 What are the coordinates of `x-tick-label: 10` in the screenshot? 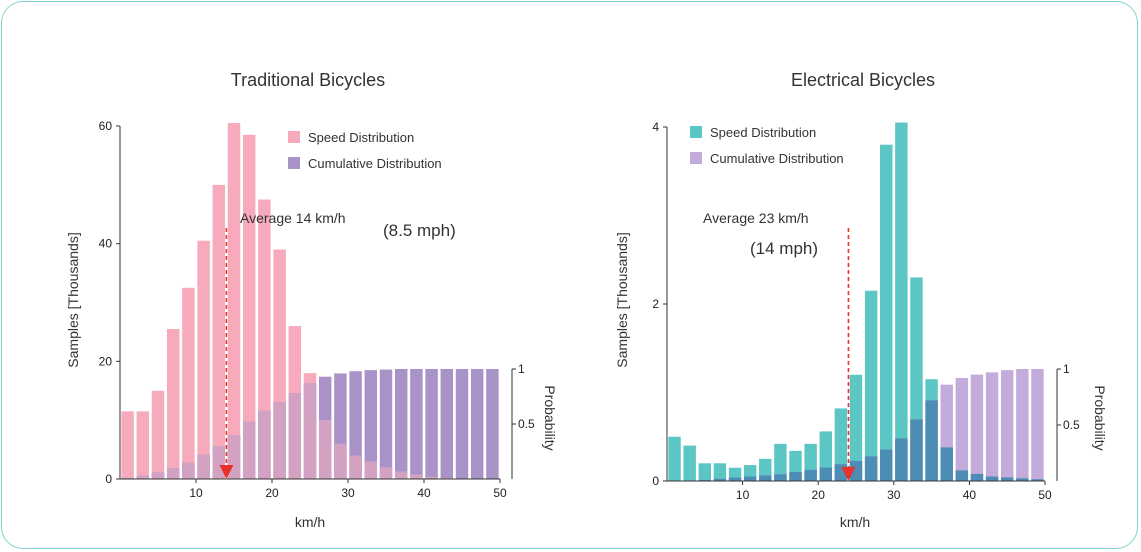 It's located at (743, 495).